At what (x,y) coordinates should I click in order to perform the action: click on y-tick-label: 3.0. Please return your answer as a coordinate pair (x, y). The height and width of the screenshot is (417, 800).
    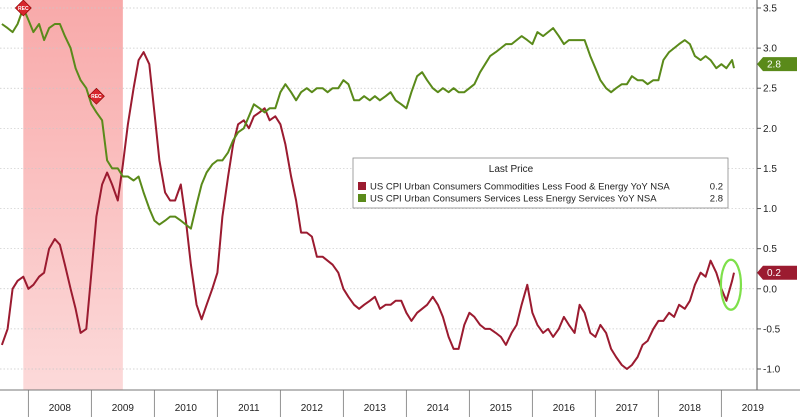
    Looking at the image, I should click on (770, 49).